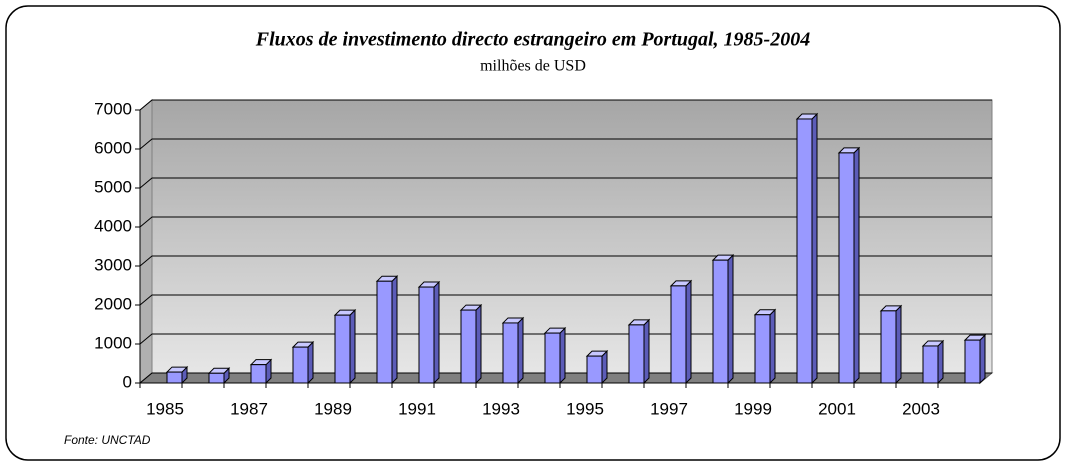 The image size is (1067, 466). What do you see at coordinates (837, 408) in the screenshot?
I see `x-tick-label: 2001` at bounding box center [837, 408].